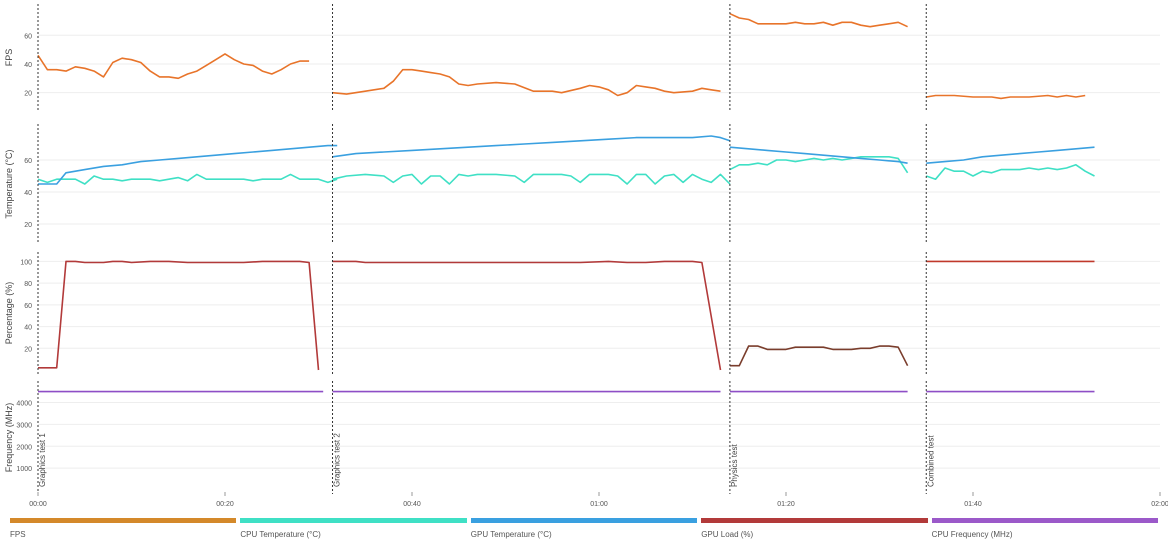 The width and height of the screenshot is (1168, 544). I want to click on legend-label: CPU Frequency (MHz), so click(972, 534).